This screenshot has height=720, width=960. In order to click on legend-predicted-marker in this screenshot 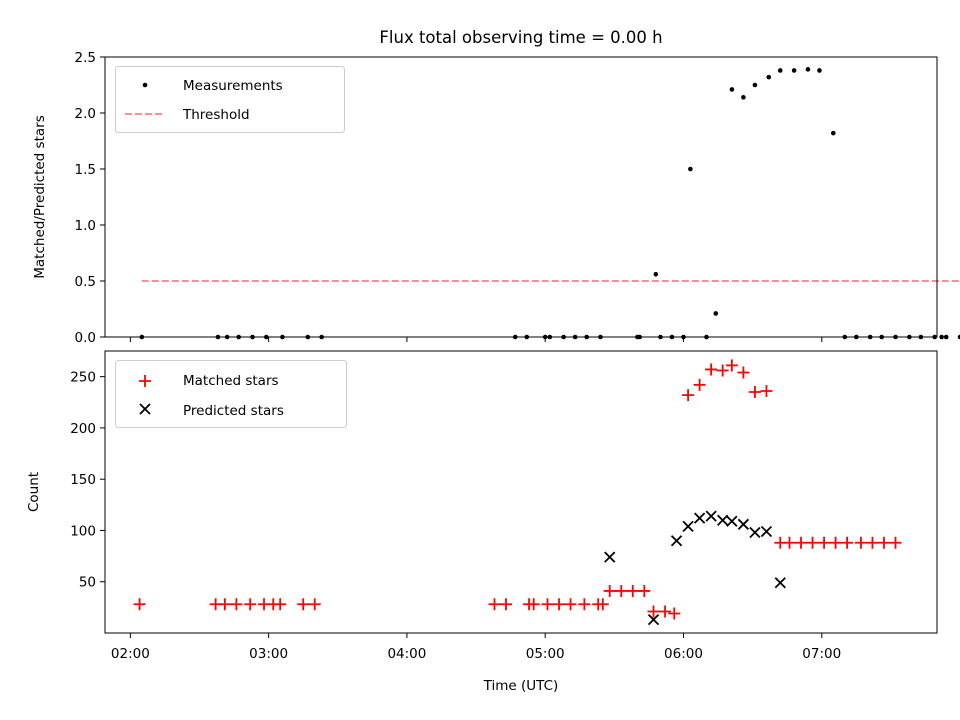, I will do `click(145, 409)`.